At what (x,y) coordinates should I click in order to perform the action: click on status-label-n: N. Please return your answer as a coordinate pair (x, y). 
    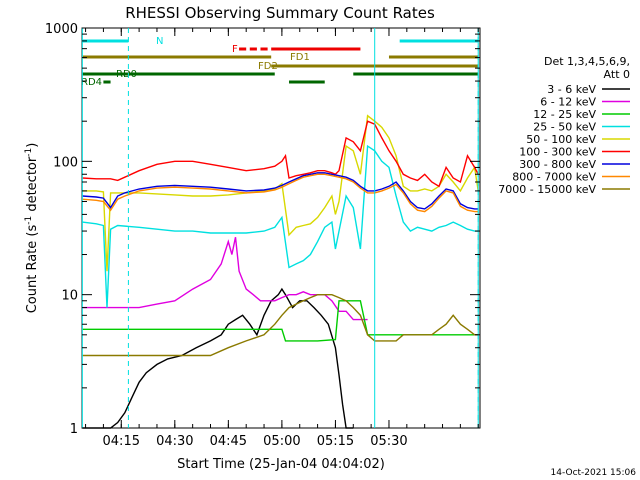
    Looking at the image, I should click on (159, 41).